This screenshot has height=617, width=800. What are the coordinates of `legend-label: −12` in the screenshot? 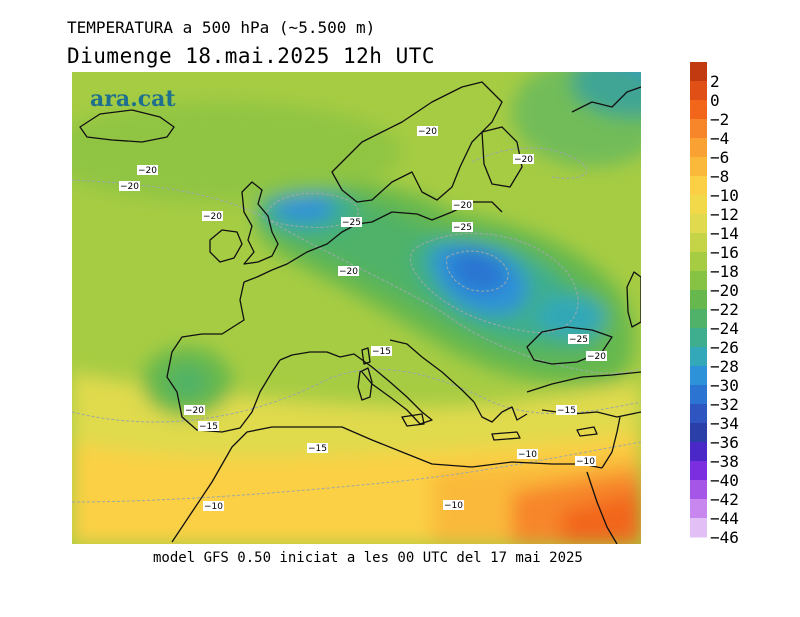 It's located at (724, 214).